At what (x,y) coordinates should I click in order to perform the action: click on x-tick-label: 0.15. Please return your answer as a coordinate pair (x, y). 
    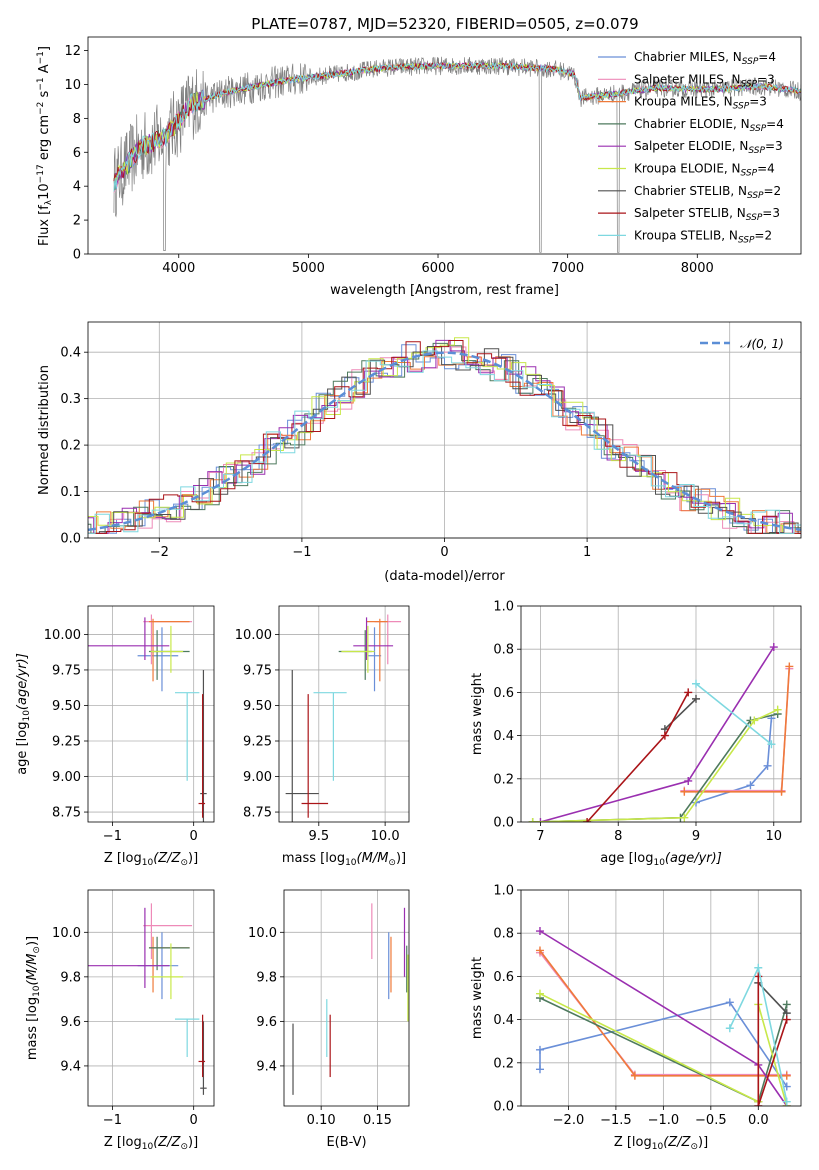
    Looking at the image, I should click on (377, 1120).